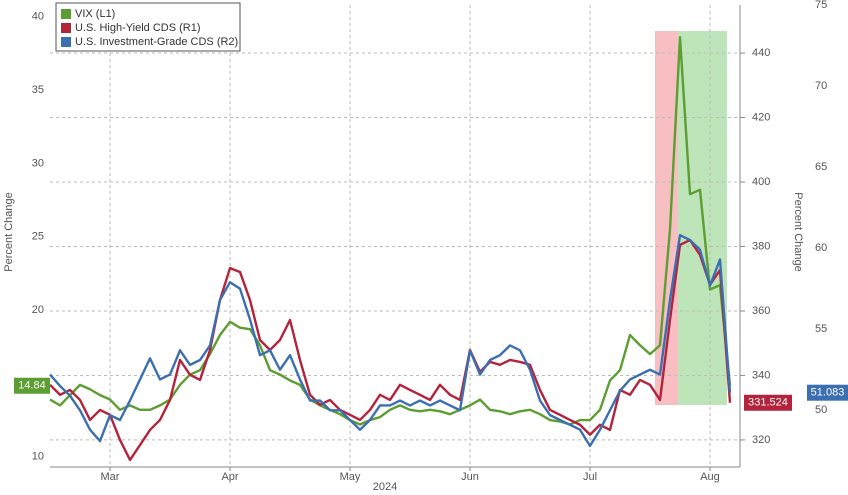 The width and height of the screenshot is (848, 495). Describe the element at coordinates (38, 90) in the screenshot. I see `y-tick-label: 35` at that location.